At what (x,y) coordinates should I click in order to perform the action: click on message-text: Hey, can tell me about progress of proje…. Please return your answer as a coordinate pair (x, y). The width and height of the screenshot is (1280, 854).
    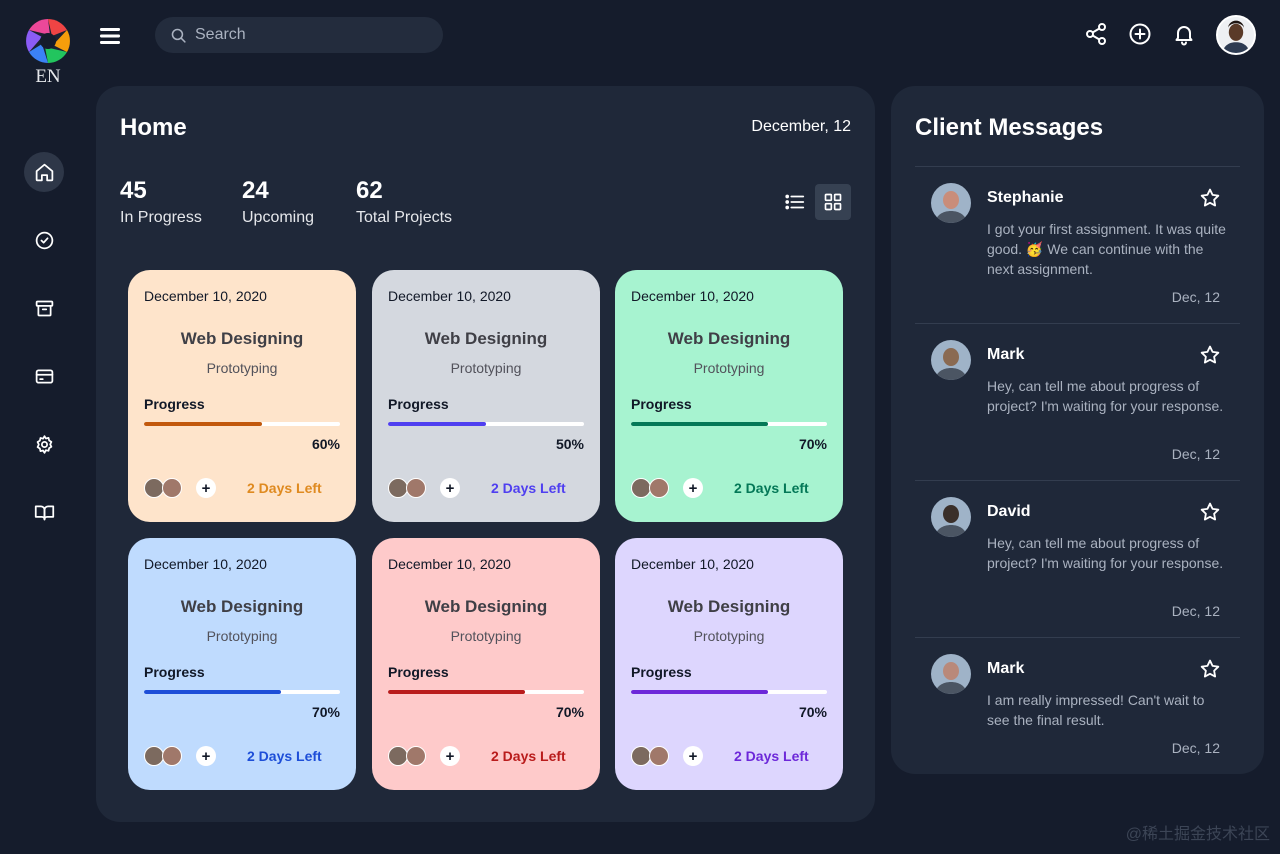
    Looking at the image, I should click on (1105, 396).